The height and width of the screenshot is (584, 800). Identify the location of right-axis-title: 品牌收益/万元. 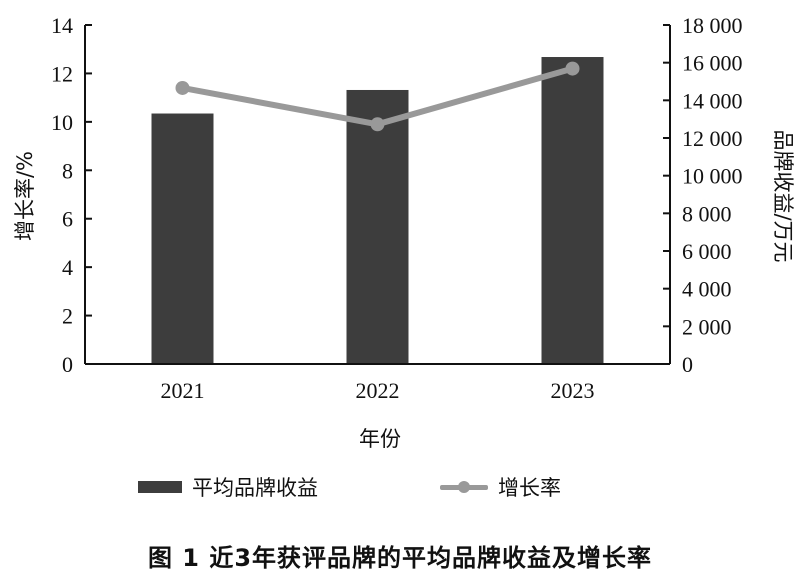
(783, 195).